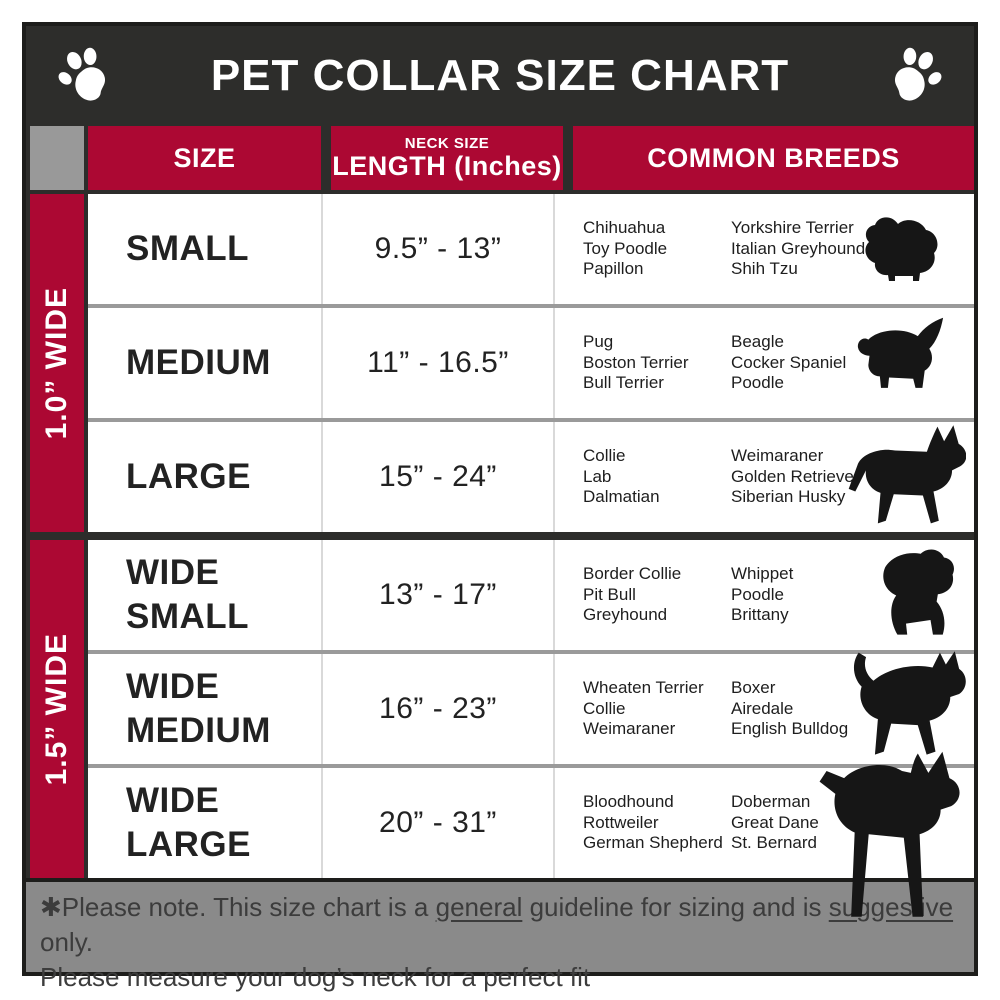 The height and width of the screenshot is (1000, 1000). What do you see at coordinates (531, 536) in the screenshot?
I see `section-divider` at bounding box center [531, 536].